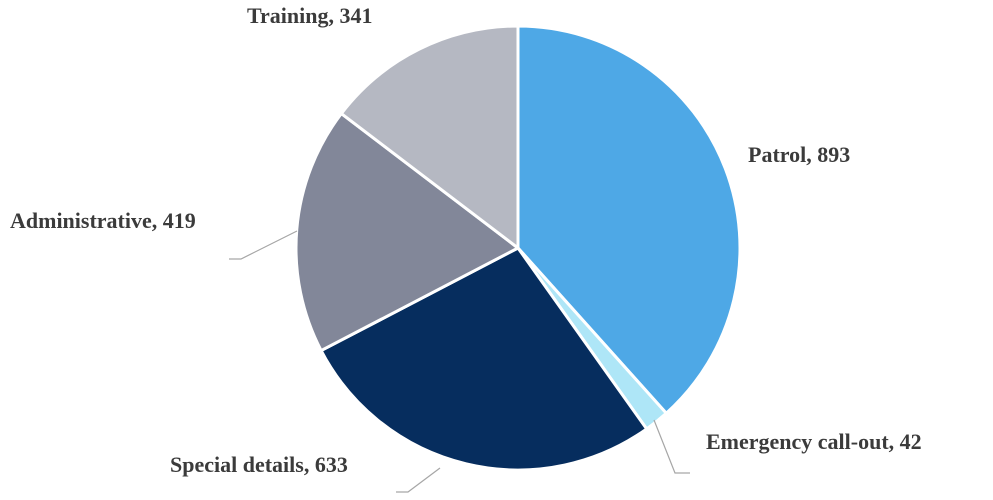 The width and height of the screenshot is (993, 500). Describe the element at coordinates (911, 441) in the screenshot. I see `label-value: 42` at that location.